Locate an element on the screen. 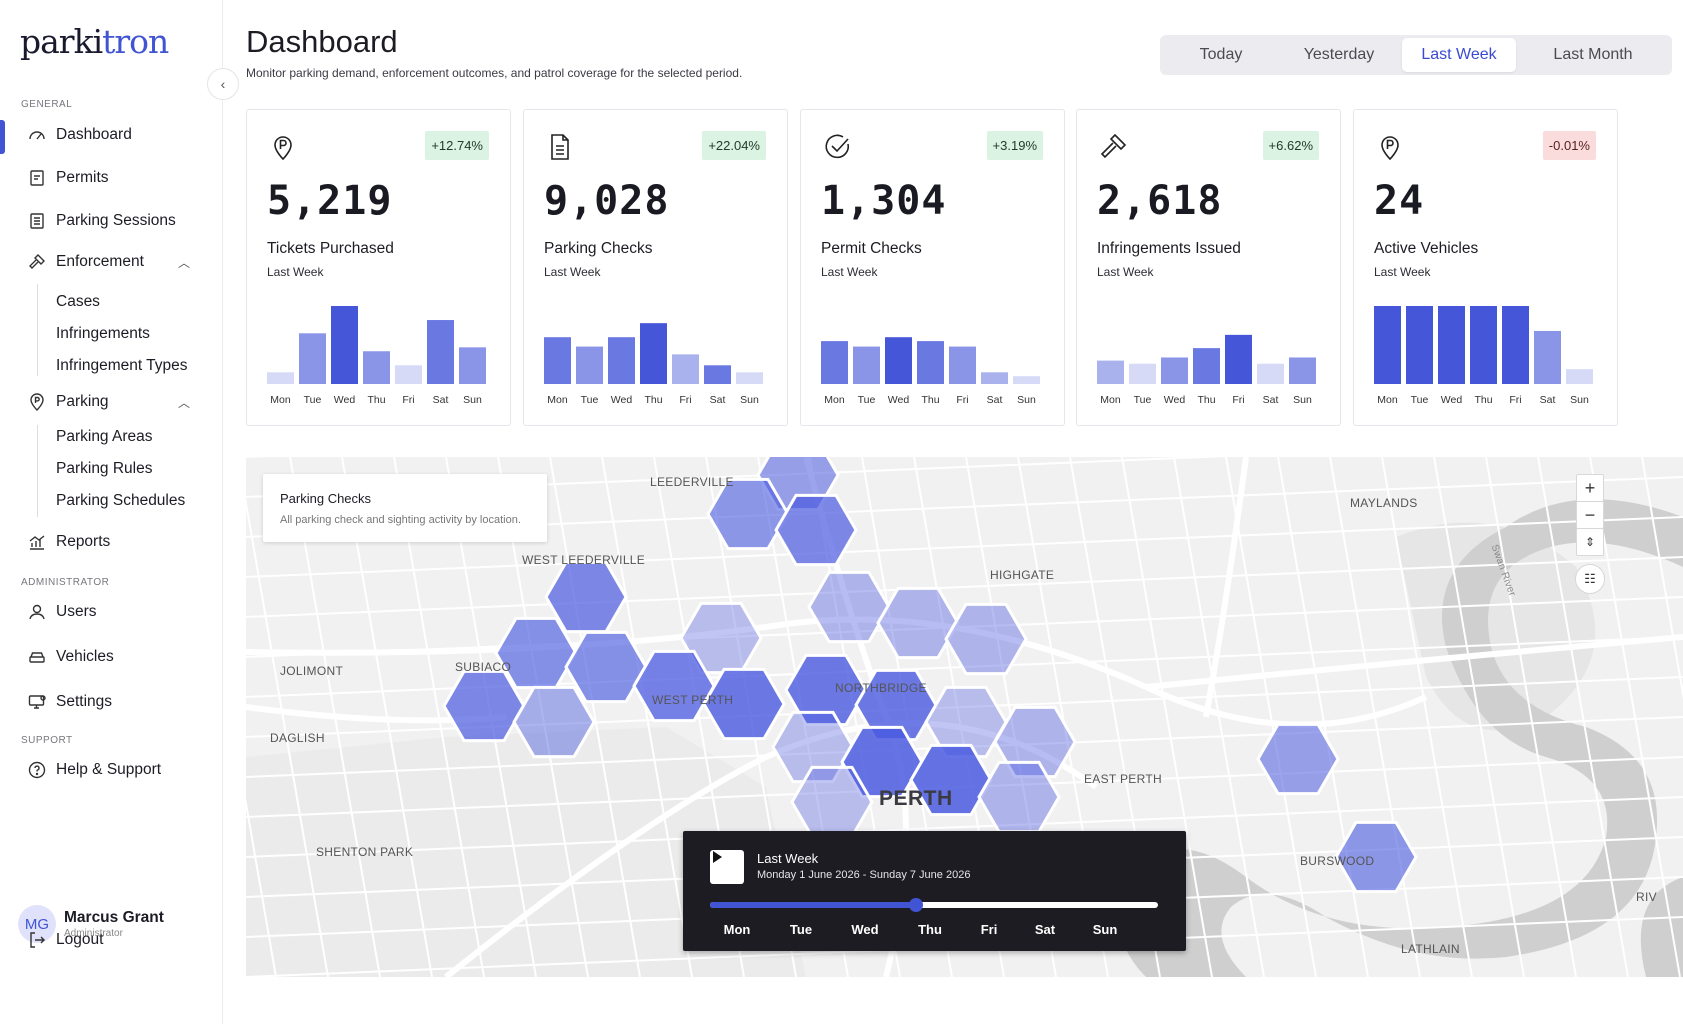 The height and width of the screenshot is (1024, 1683). sidebar-item-permits: Permits is located at coordinates (111, 178).